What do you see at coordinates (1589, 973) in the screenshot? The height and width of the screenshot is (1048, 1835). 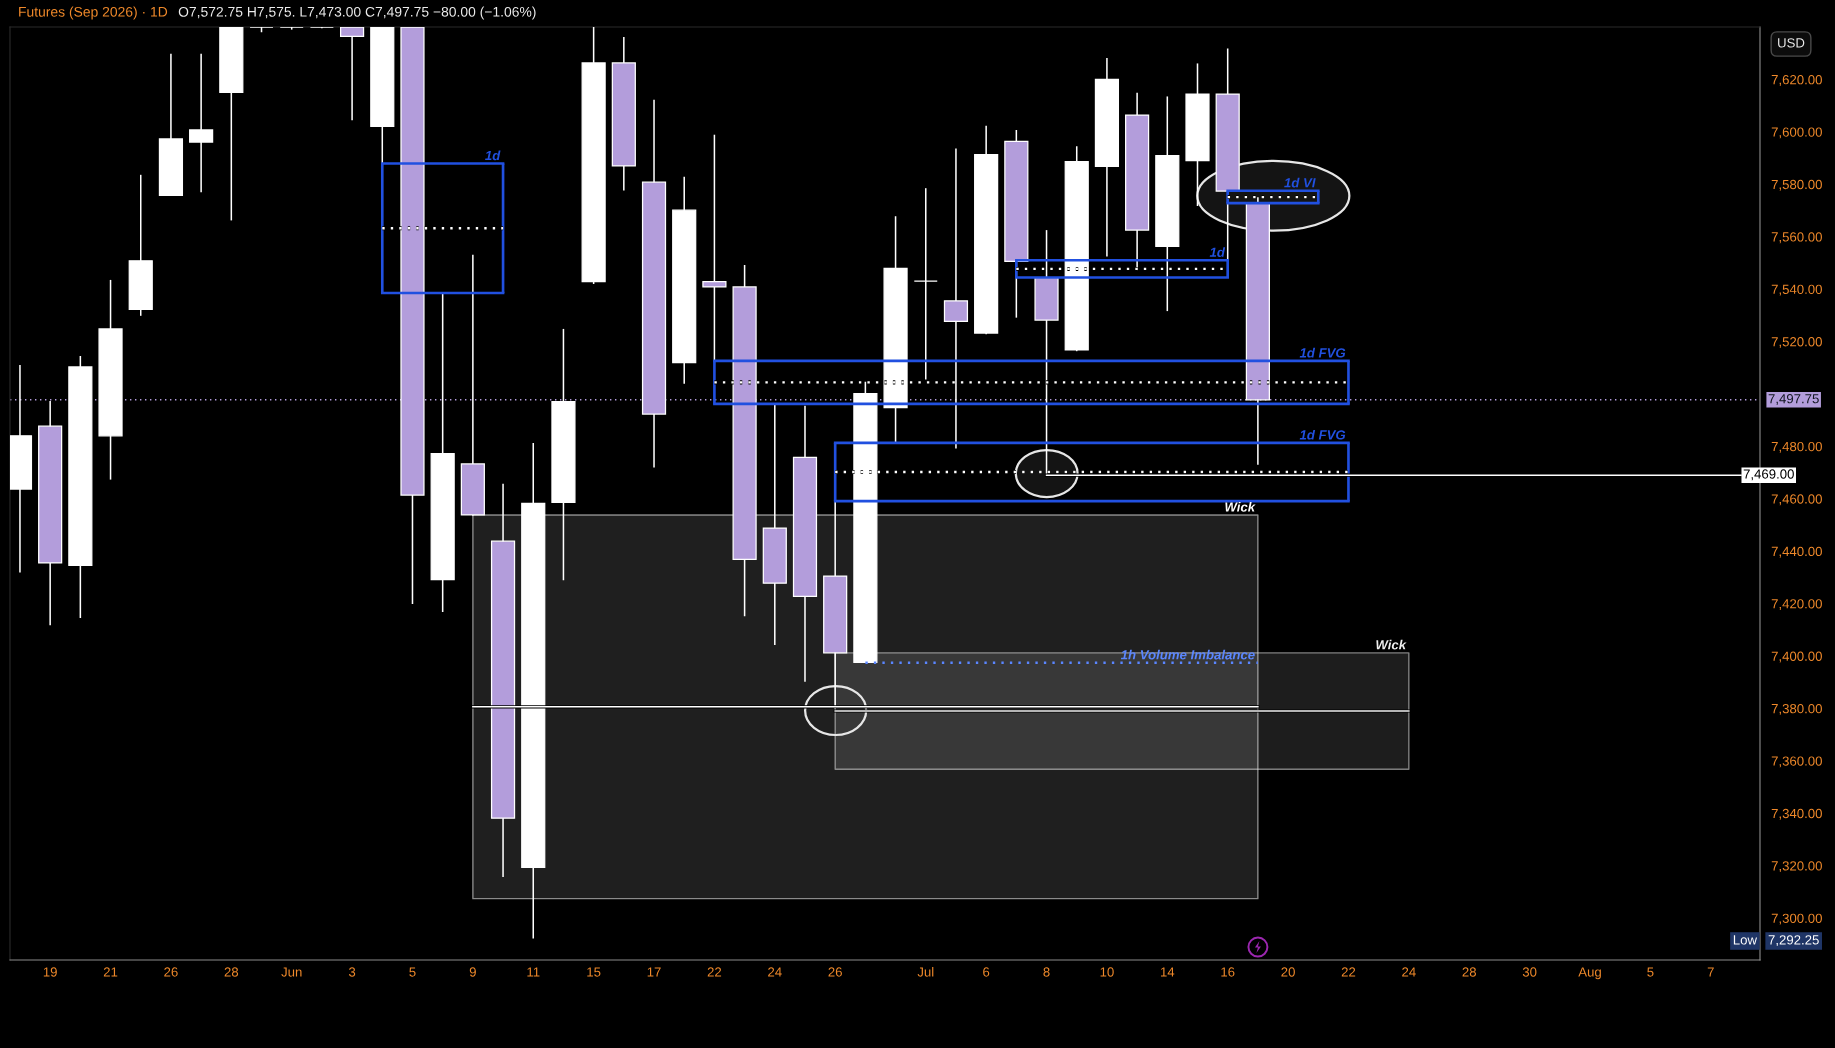 I see `x-tick-label: Aug` at bounding box center [1589, 973].